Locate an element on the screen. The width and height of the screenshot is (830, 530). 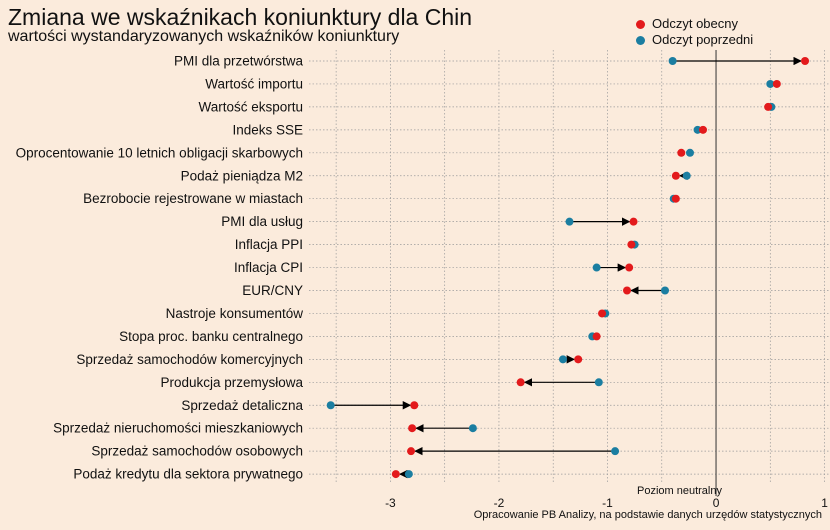
legend-label-previous: Odczyt poprzedni is located at coordinates (703, 39).